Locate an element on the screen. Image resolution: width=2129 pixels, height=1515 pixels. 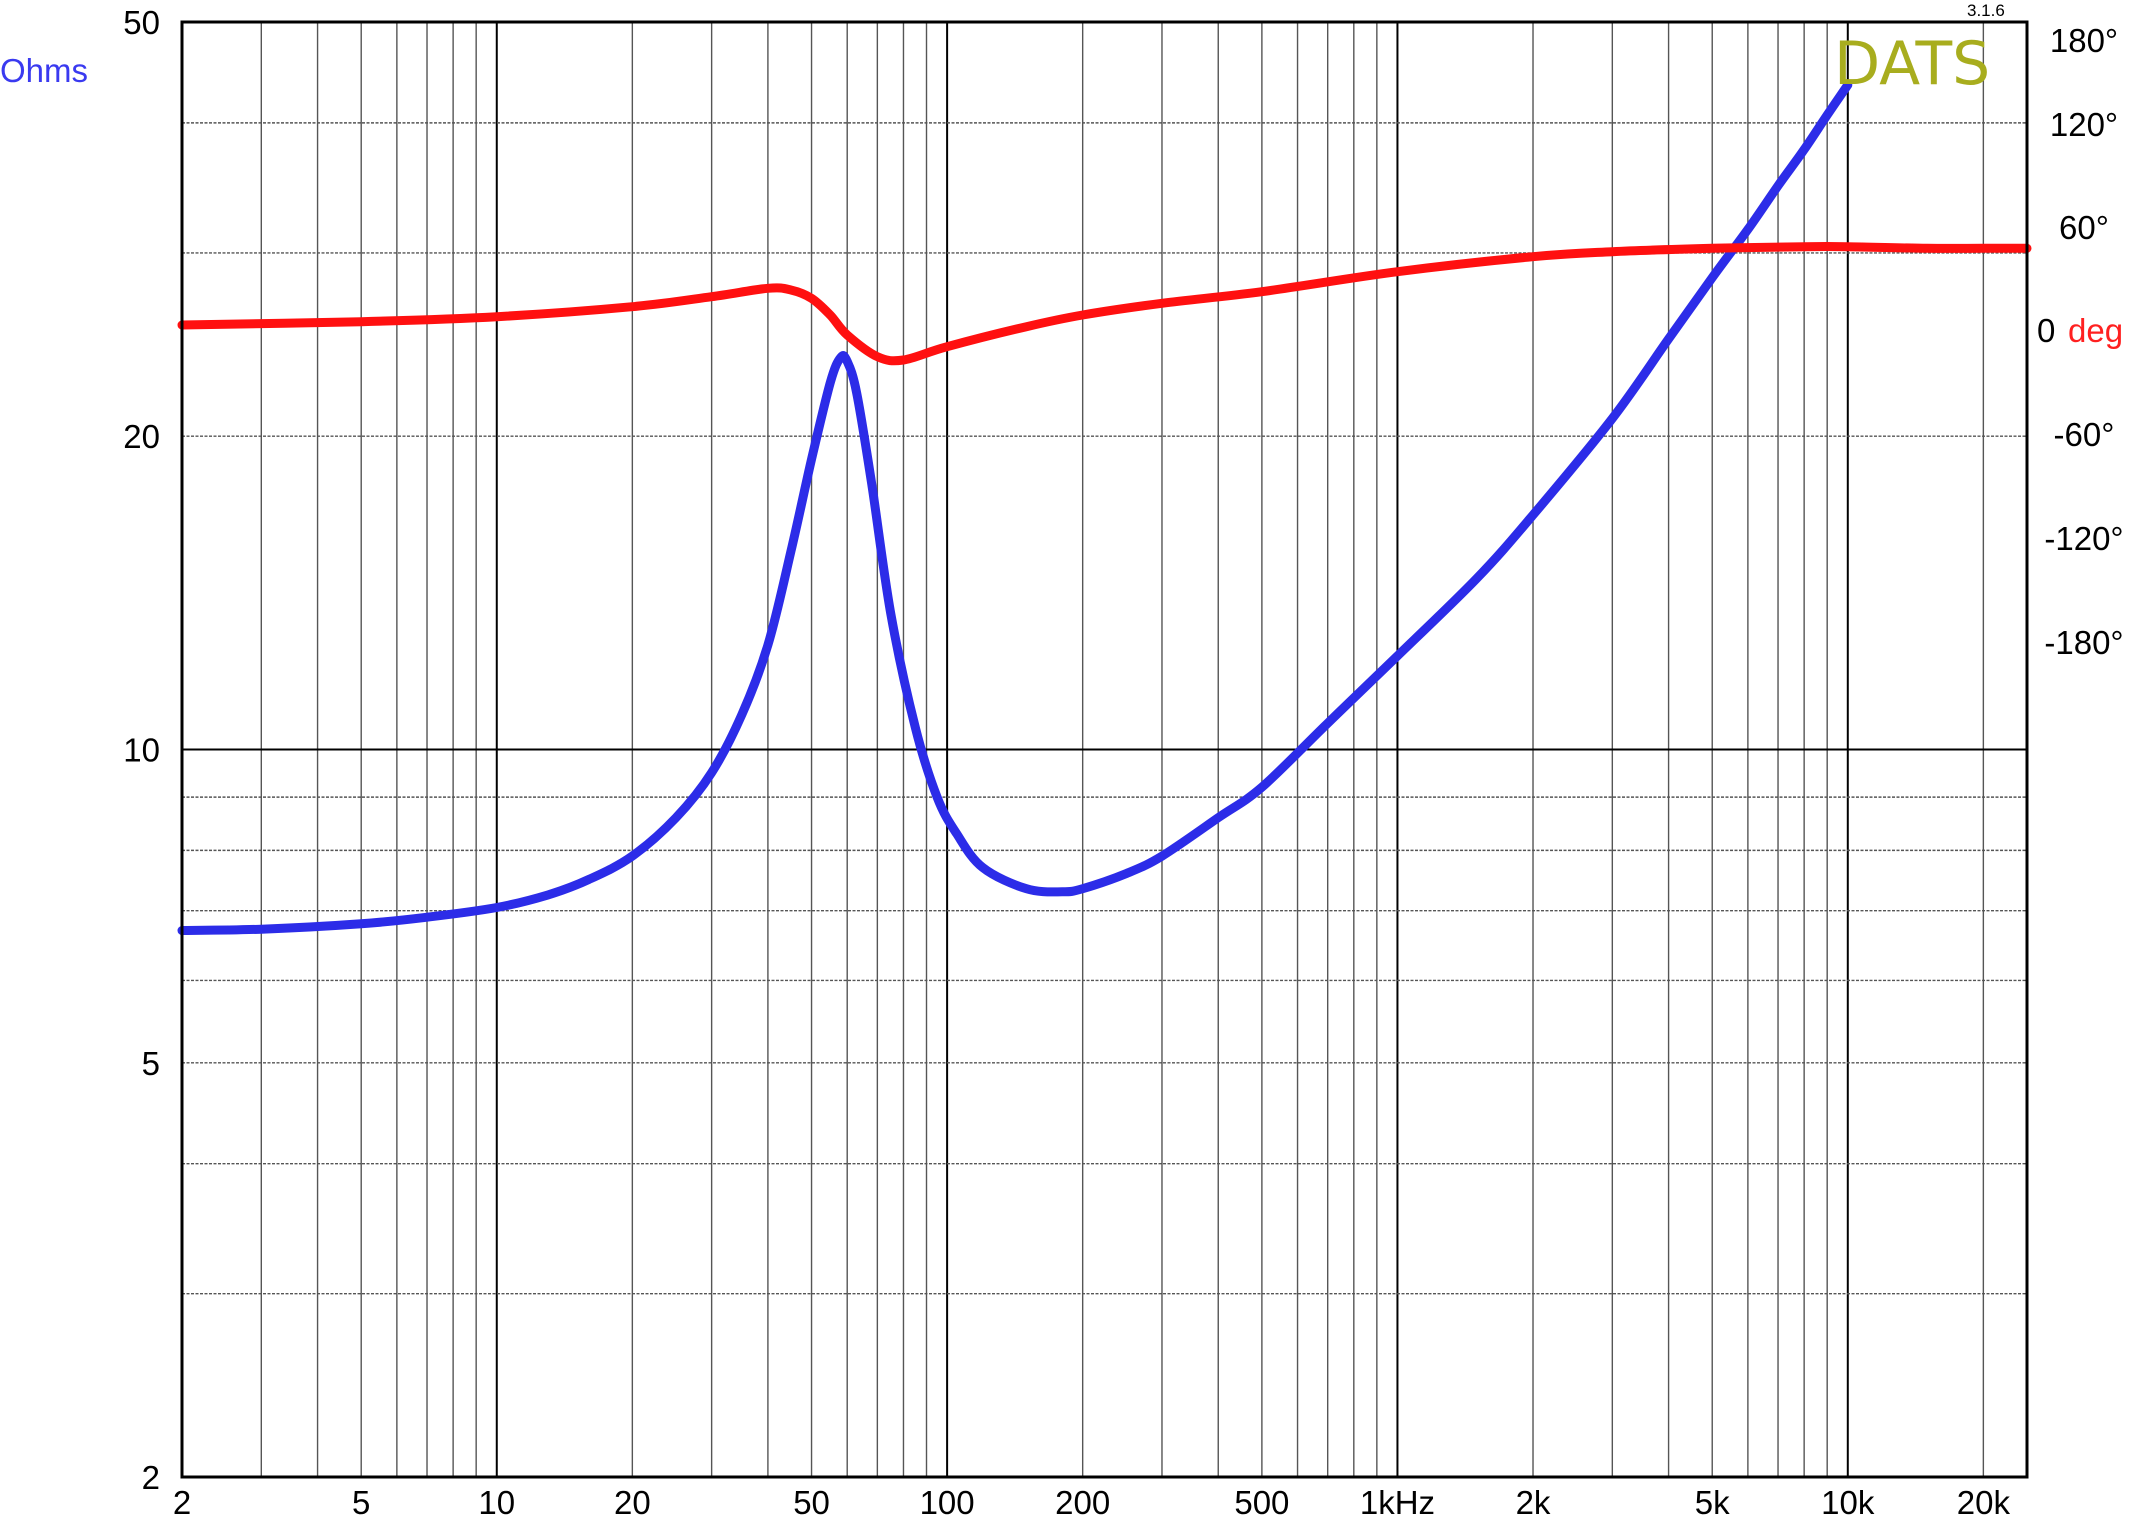
right-y-tick-label: -120° is located at coordinates (2083, 538).